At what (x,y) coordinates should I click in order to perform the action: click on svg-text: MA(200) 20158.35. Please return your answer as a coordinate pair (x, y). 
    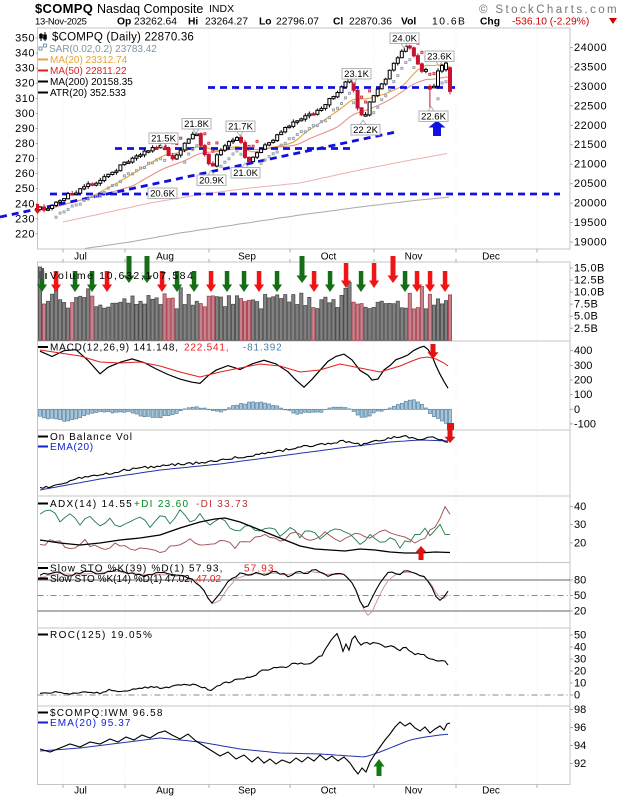
    Looking at the image, I should click on (91, 82).